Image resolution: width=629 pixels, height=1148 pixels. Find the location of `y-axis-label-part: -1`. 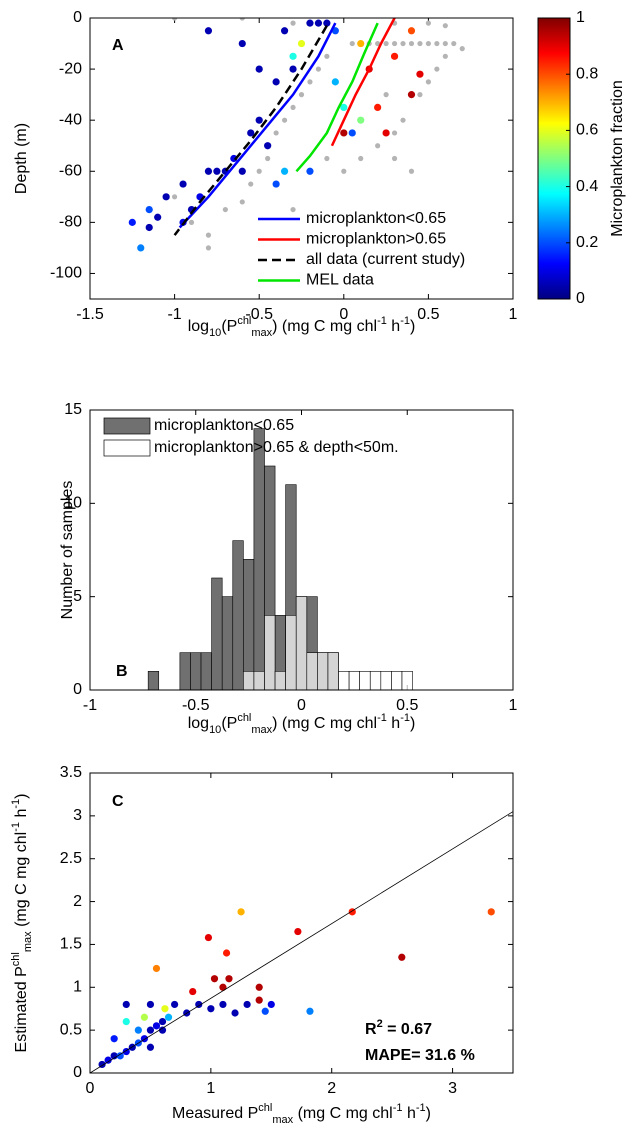

y-axis-label-part: -1 is located at coordinates (16, 804).